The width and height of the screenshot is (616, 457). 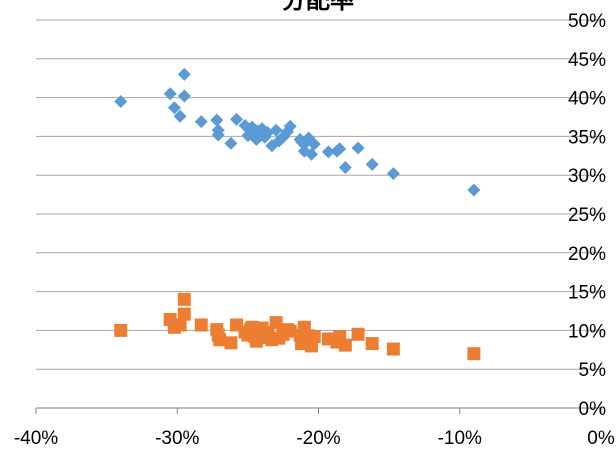 I want to click on y-tick-label: 25%, so click(x=587, y=215).